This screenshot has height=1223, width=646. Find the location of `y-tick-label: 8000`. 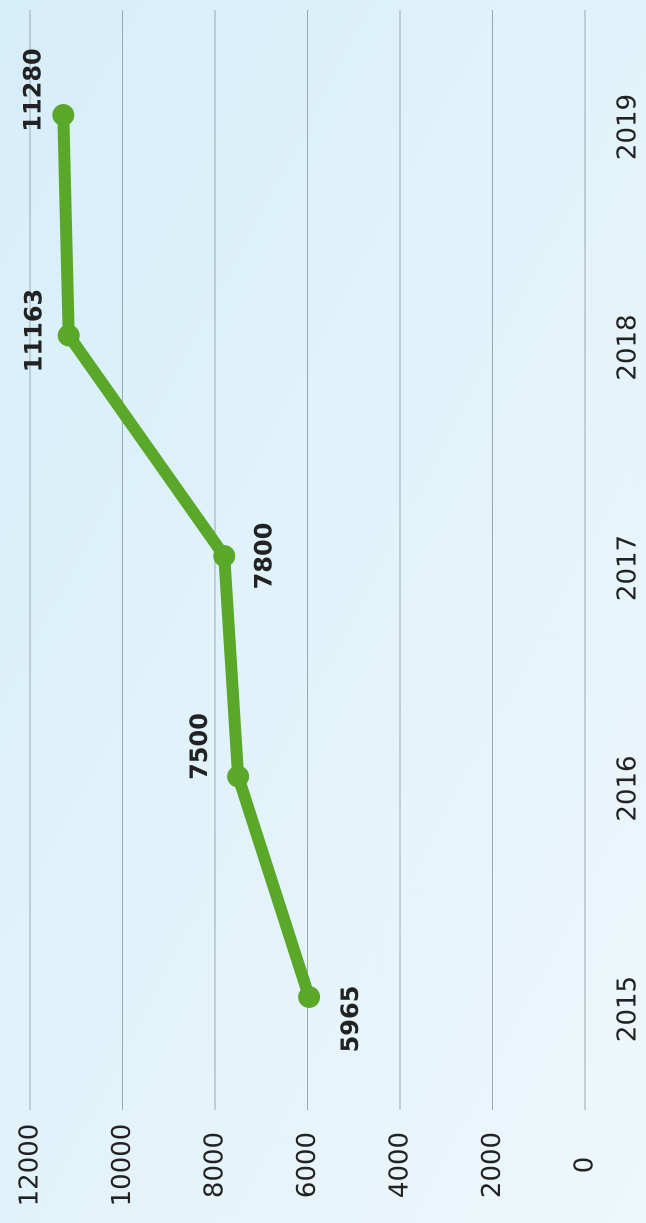

y-tick-label: 8000 is located at coordinates (215, 1165).